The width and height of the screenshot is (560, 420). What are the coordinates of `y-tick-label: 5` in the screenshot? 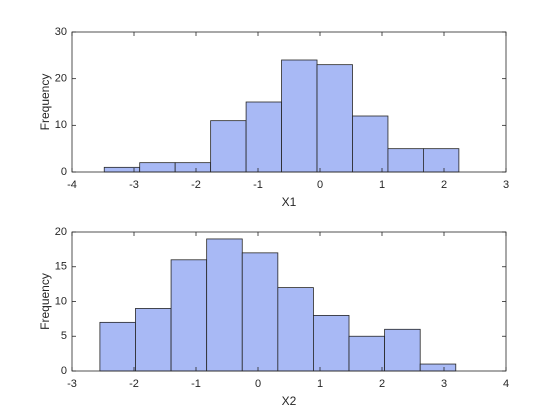 It's located at (64, 336).